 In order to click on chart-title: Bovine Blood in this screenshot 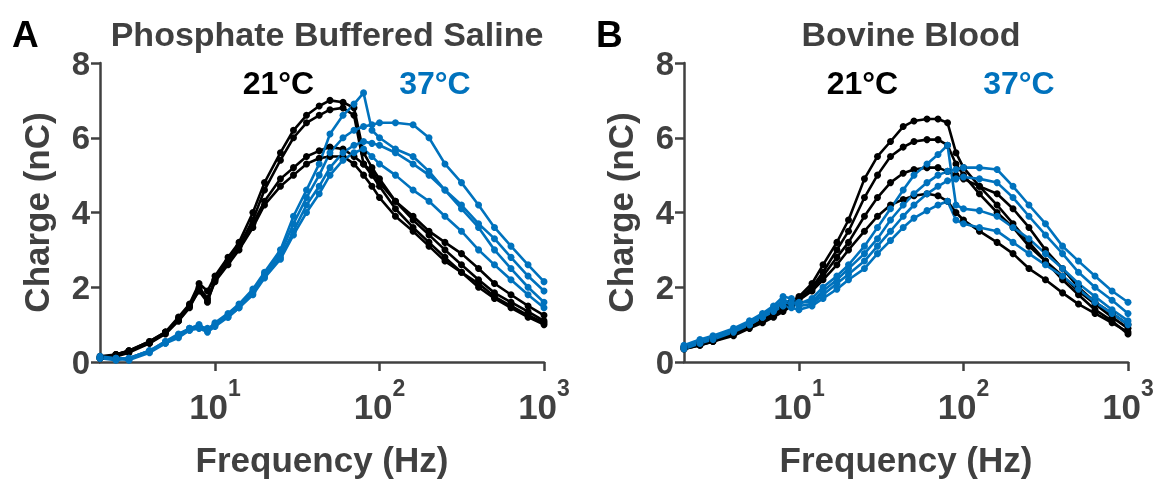, I will do `click(911, 34)`.